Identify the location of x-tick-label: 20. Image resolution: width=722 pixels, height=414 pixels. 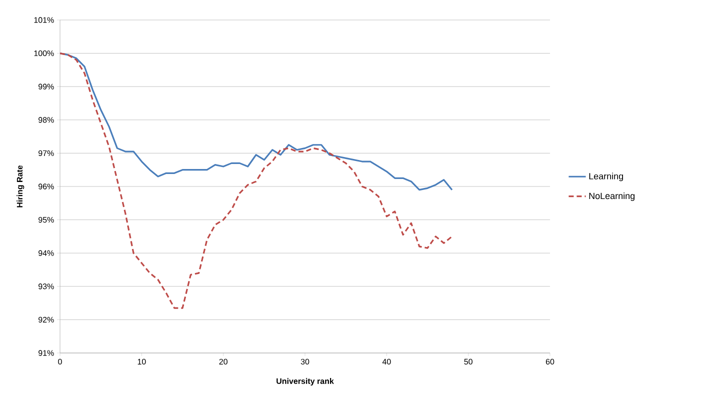
(223, 361).